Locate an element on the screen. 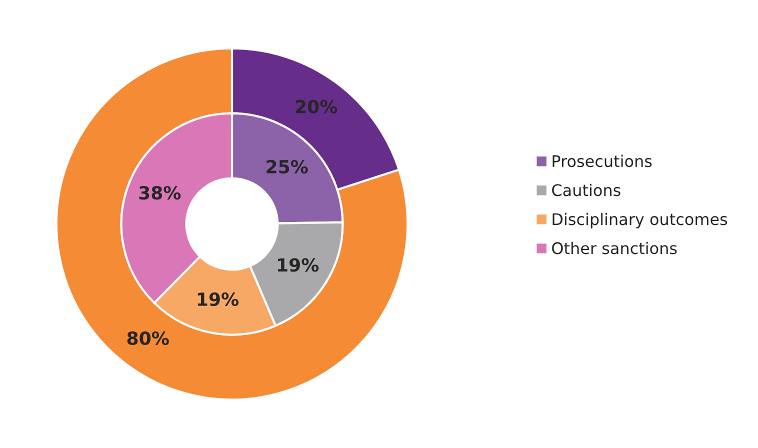 The image size is (758, 448). legend-label: Cautions is located at coordinates (586, 190).